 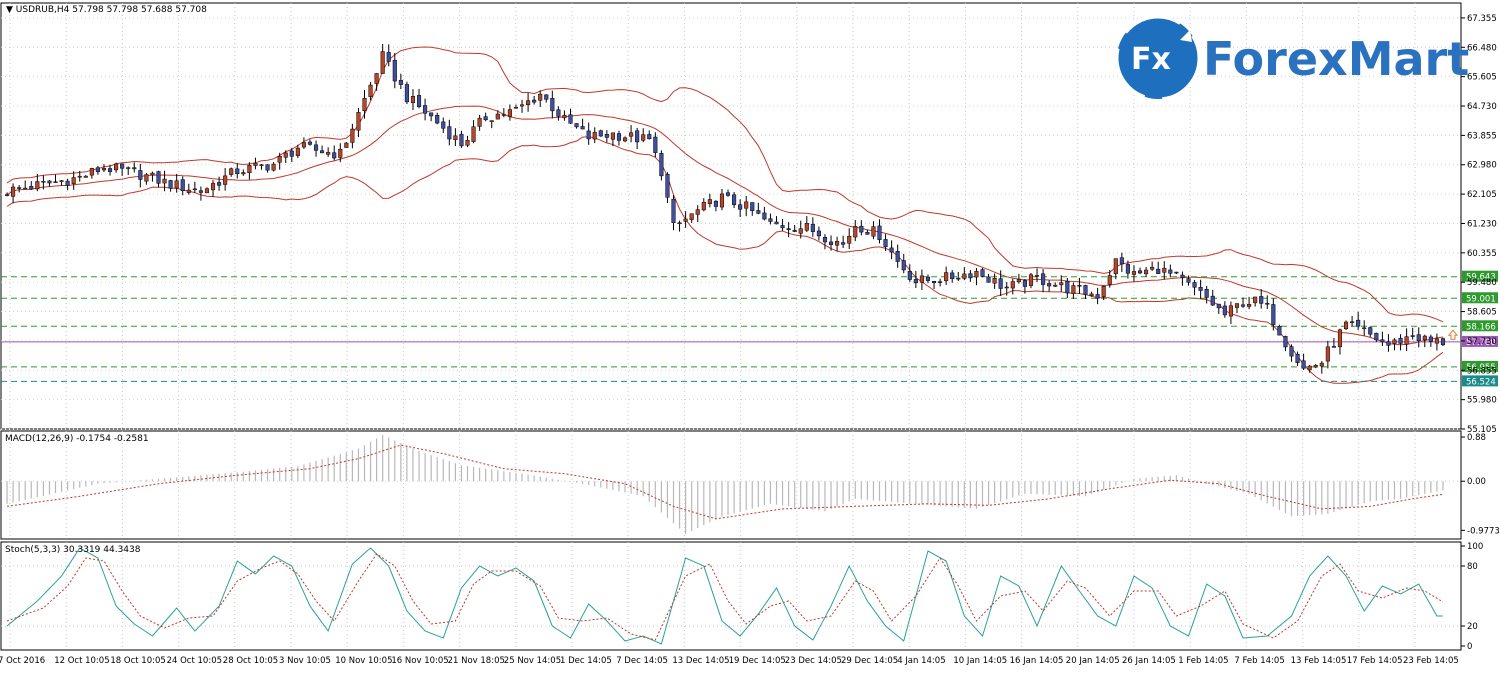 What do you see at coordinates (1476, 438) in the screenshot?
I see `macd-y-tick-label: 0.88` at bounding box center [1476, 438].